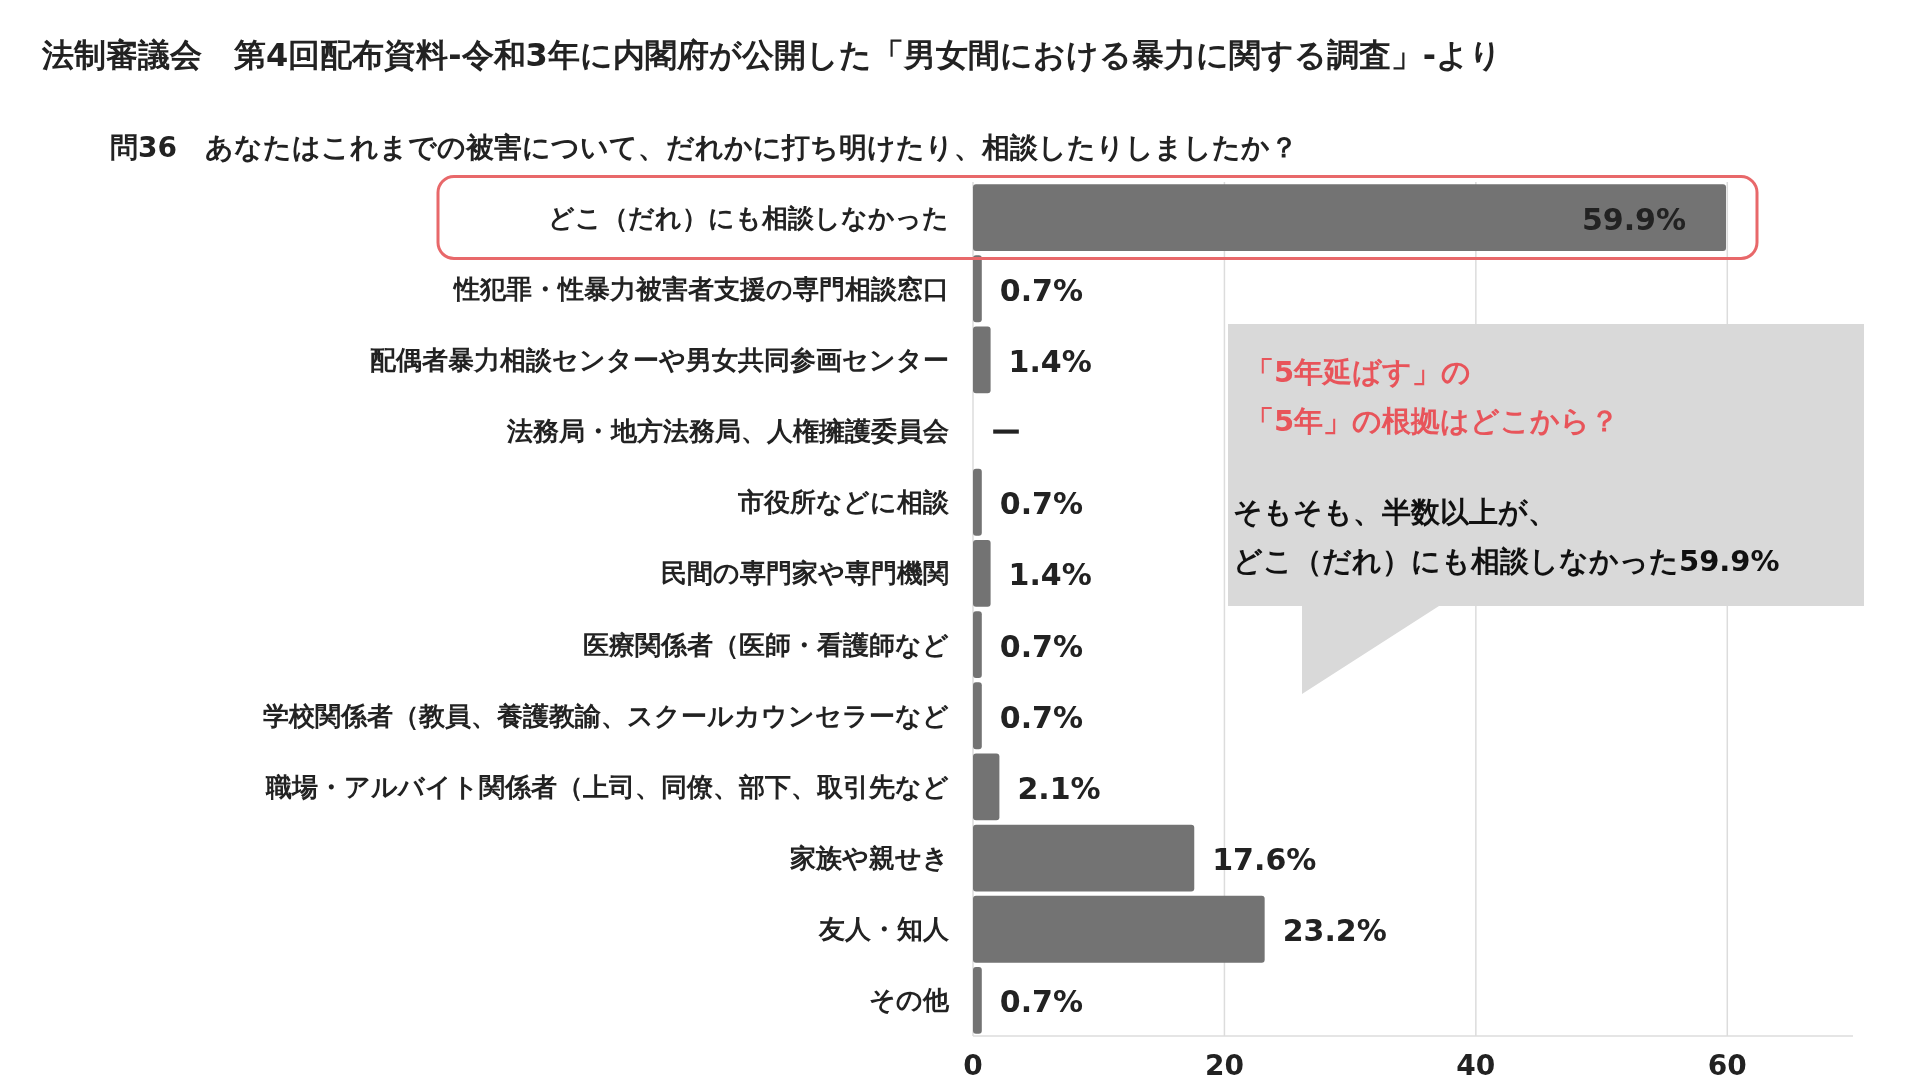 The image size is (1920, 1080). Describe the element at coordinates (1006, 433) in the screenshot. I see `text: ー` at that location.